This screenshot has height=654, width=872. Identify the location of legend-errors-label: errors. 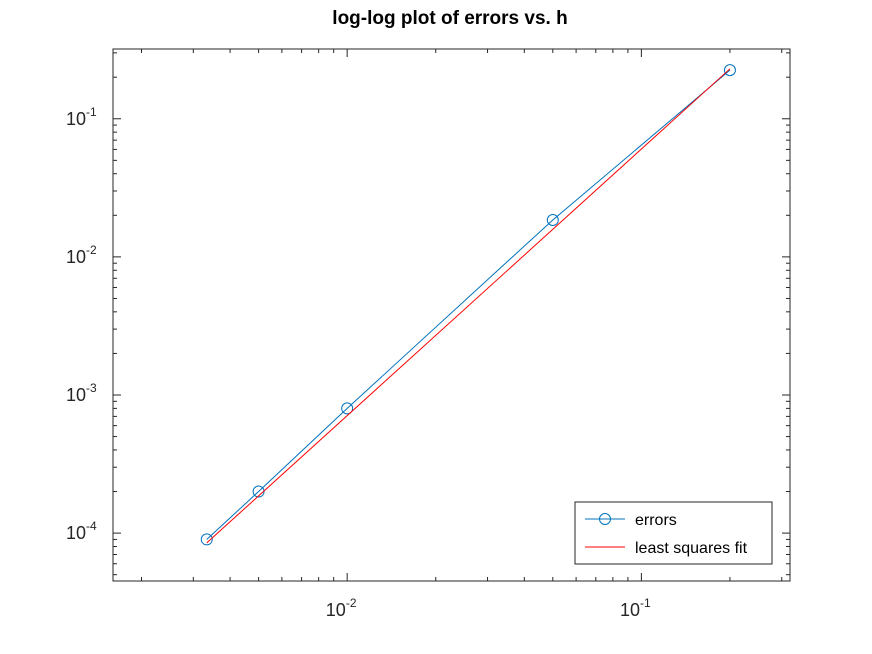
(656, 520).